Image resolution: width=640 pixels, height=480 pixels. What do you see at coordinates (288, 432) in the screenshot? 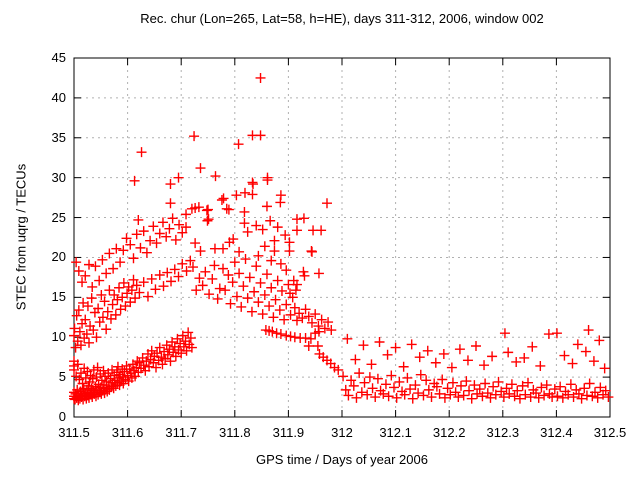
I see `x-tick-label: 311.9` at bounding box center [288, 432].